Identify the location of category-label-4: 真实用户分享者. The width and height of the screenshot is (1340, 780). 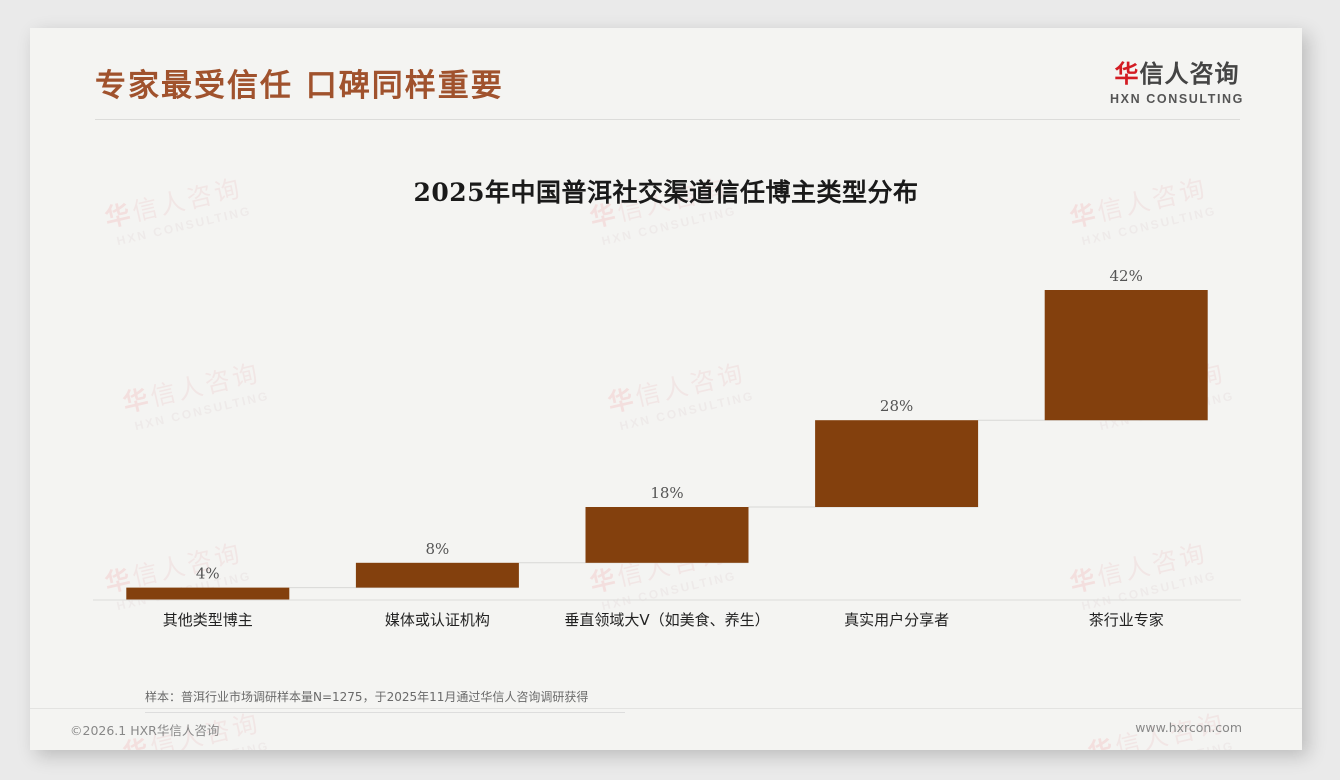
(896, 620).